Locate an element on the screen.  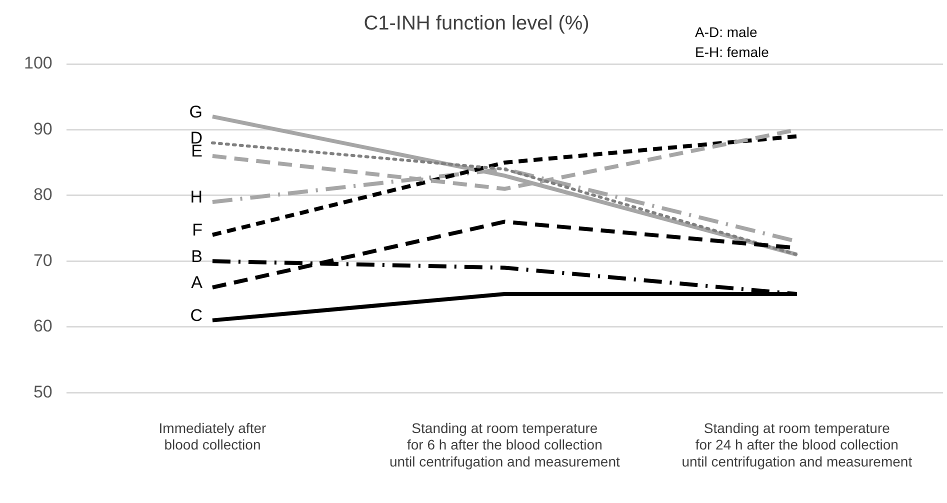
y-tick-label: 70 is located at coordinates (42, 260).